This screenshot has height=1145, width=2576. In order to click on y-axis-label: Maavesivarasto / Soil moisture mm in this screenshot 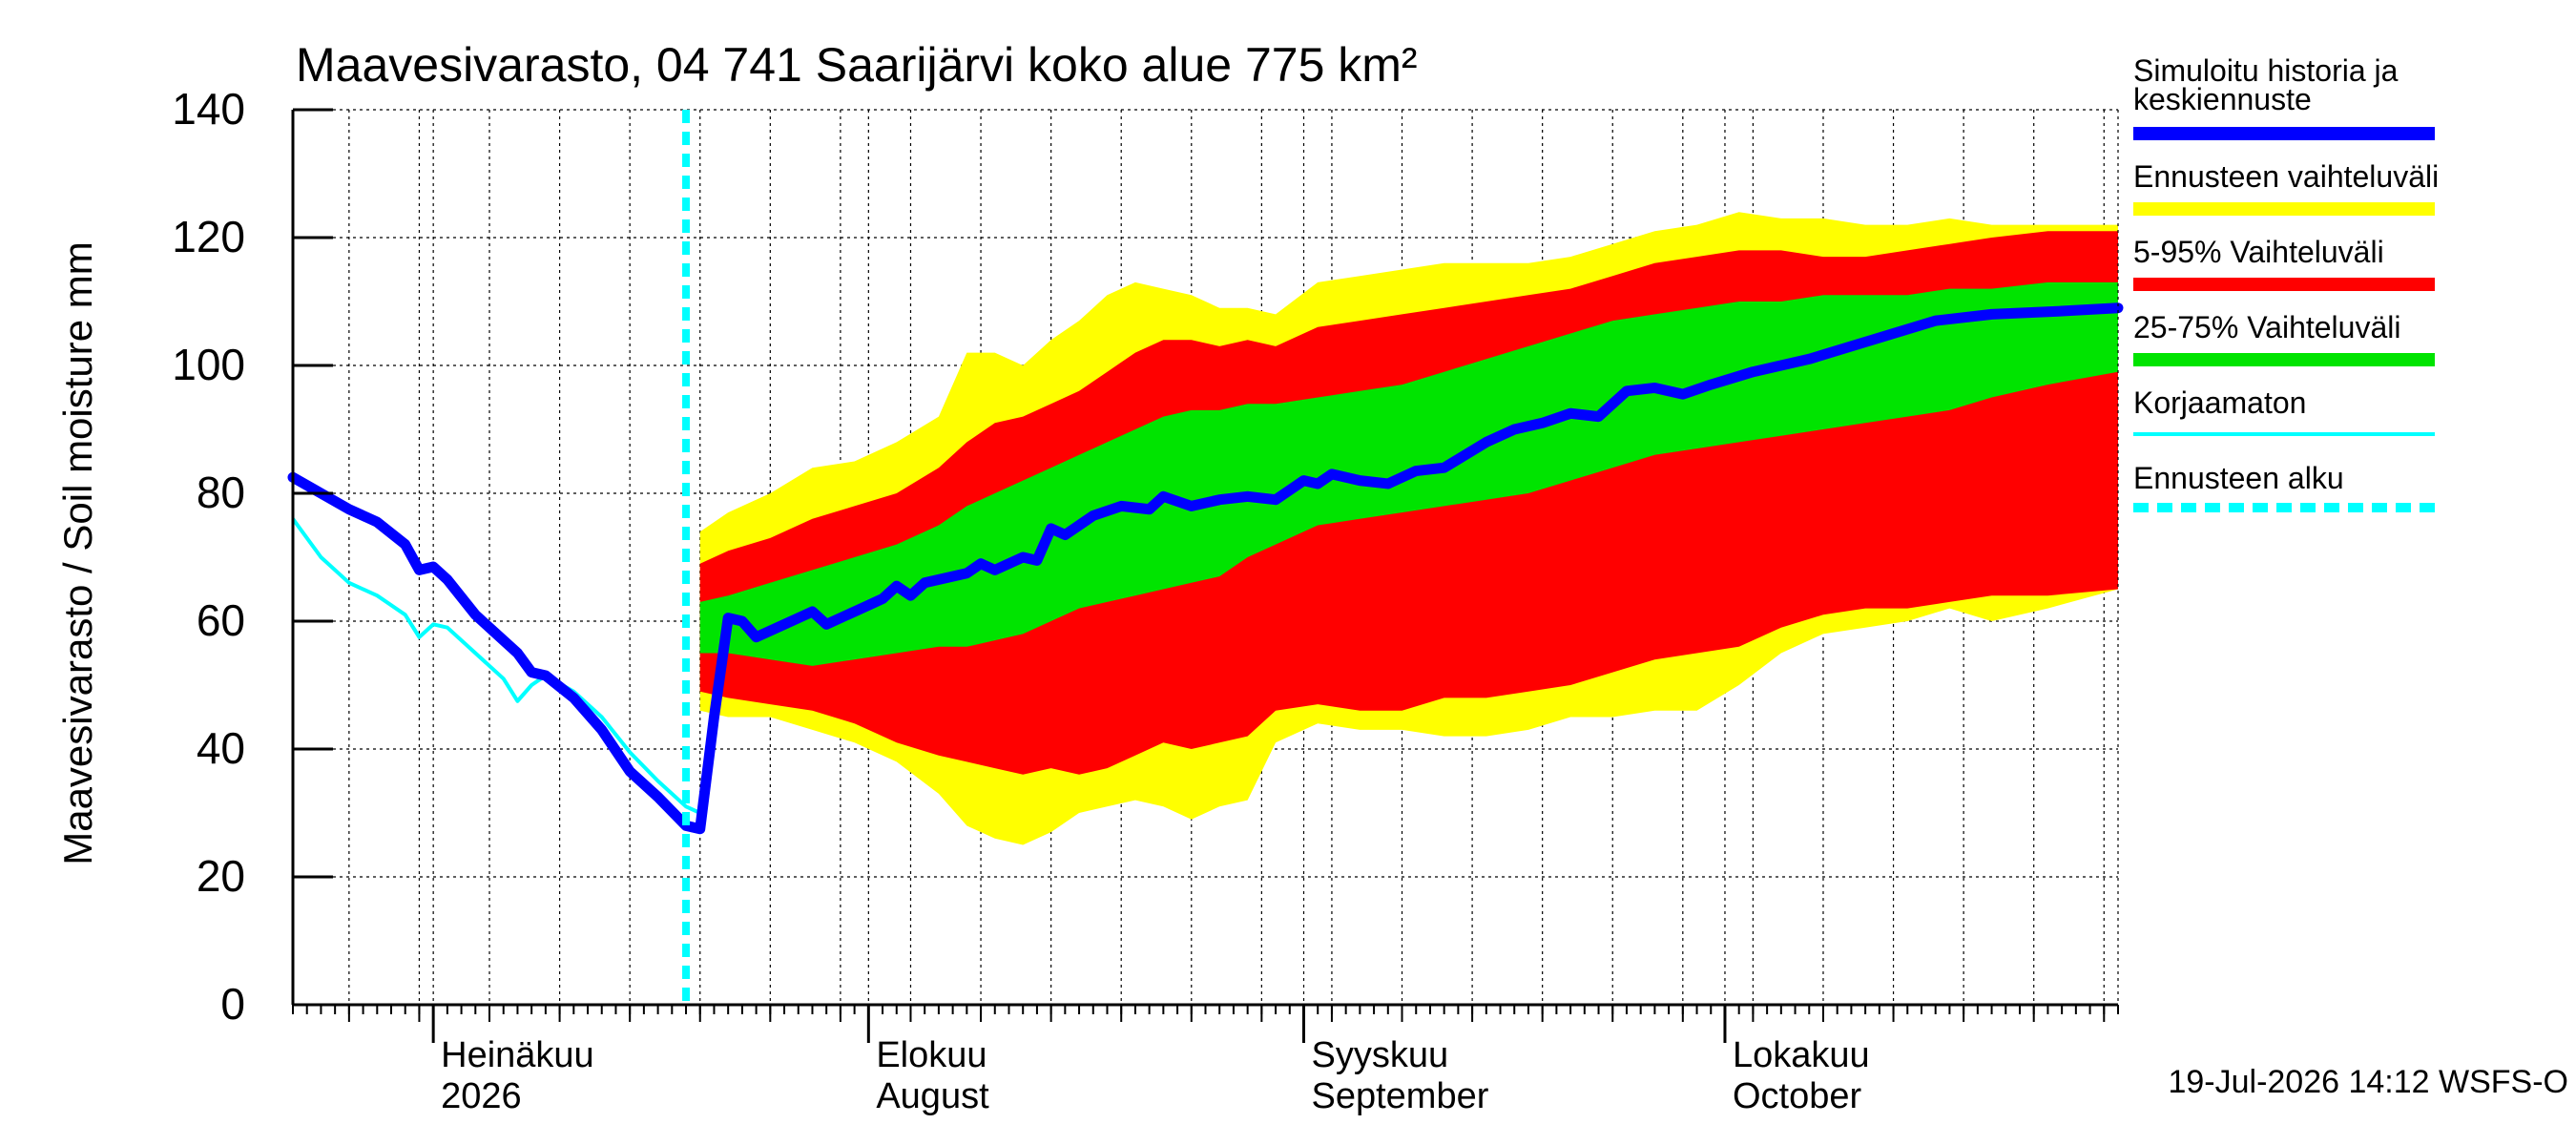, I will do `click(77, 553)`.